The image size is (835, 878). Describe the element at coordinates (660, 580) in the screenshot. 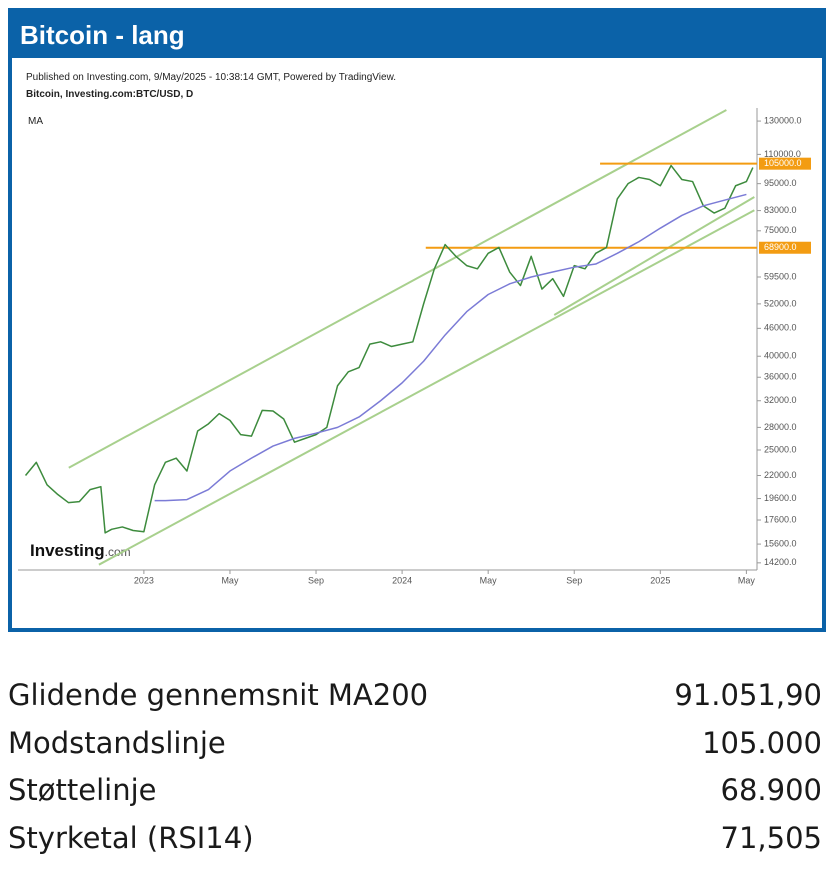

I see `x-tick-label: 2025` at that location.